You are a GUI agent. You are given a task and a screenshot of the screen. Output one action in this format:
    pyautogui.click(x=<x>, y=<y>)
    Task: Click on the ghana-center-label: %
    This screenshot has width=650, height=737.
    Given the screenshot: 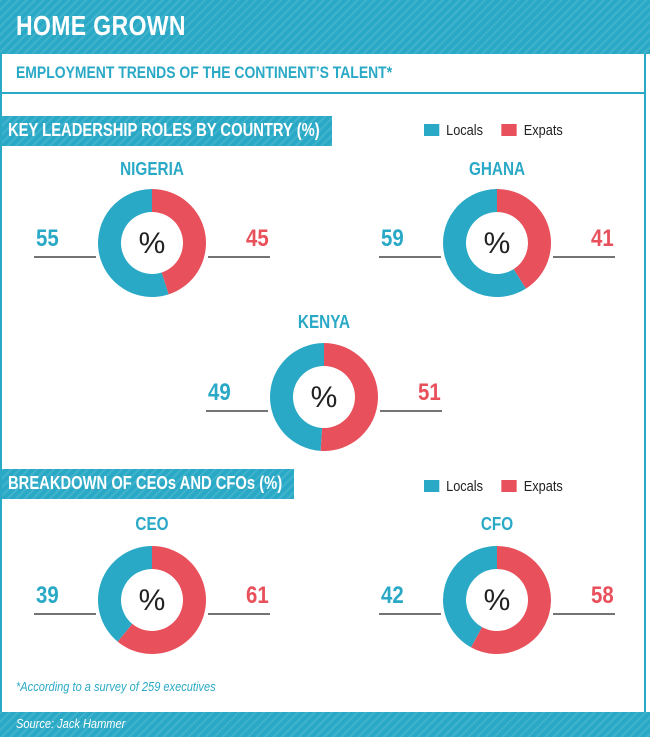 What is the action you would take?
    pyautogui.click(x=497, y=243)
    